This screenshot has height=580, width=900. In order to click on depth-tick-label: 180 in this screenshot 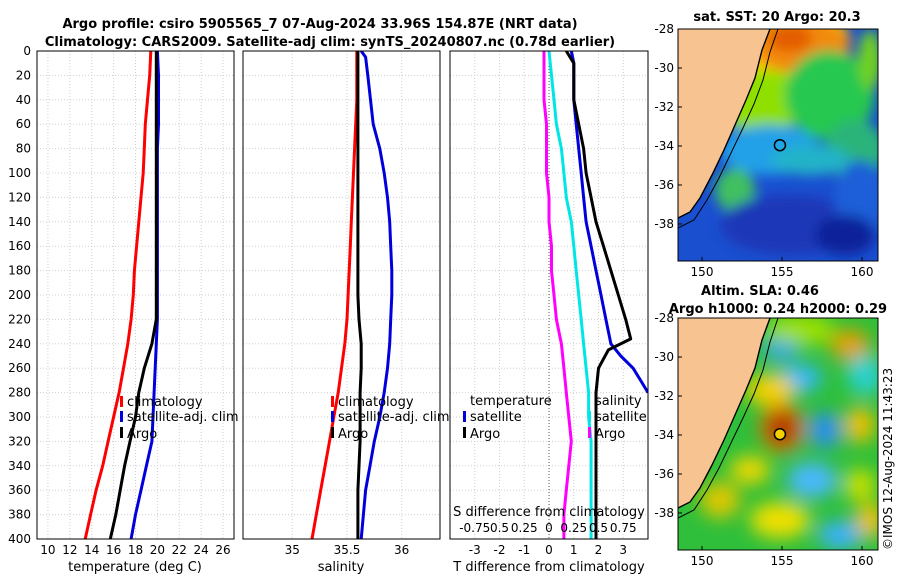, I will do `click(19, 271)`.